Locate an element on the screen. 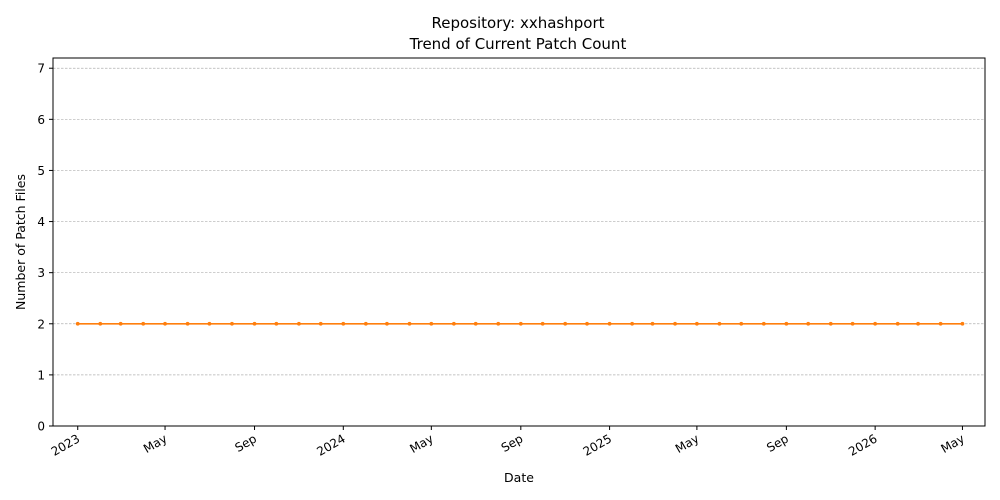 This screenshot has width=1000, height=500. y-tick-label: 1 is located at coordinates (41, 375).